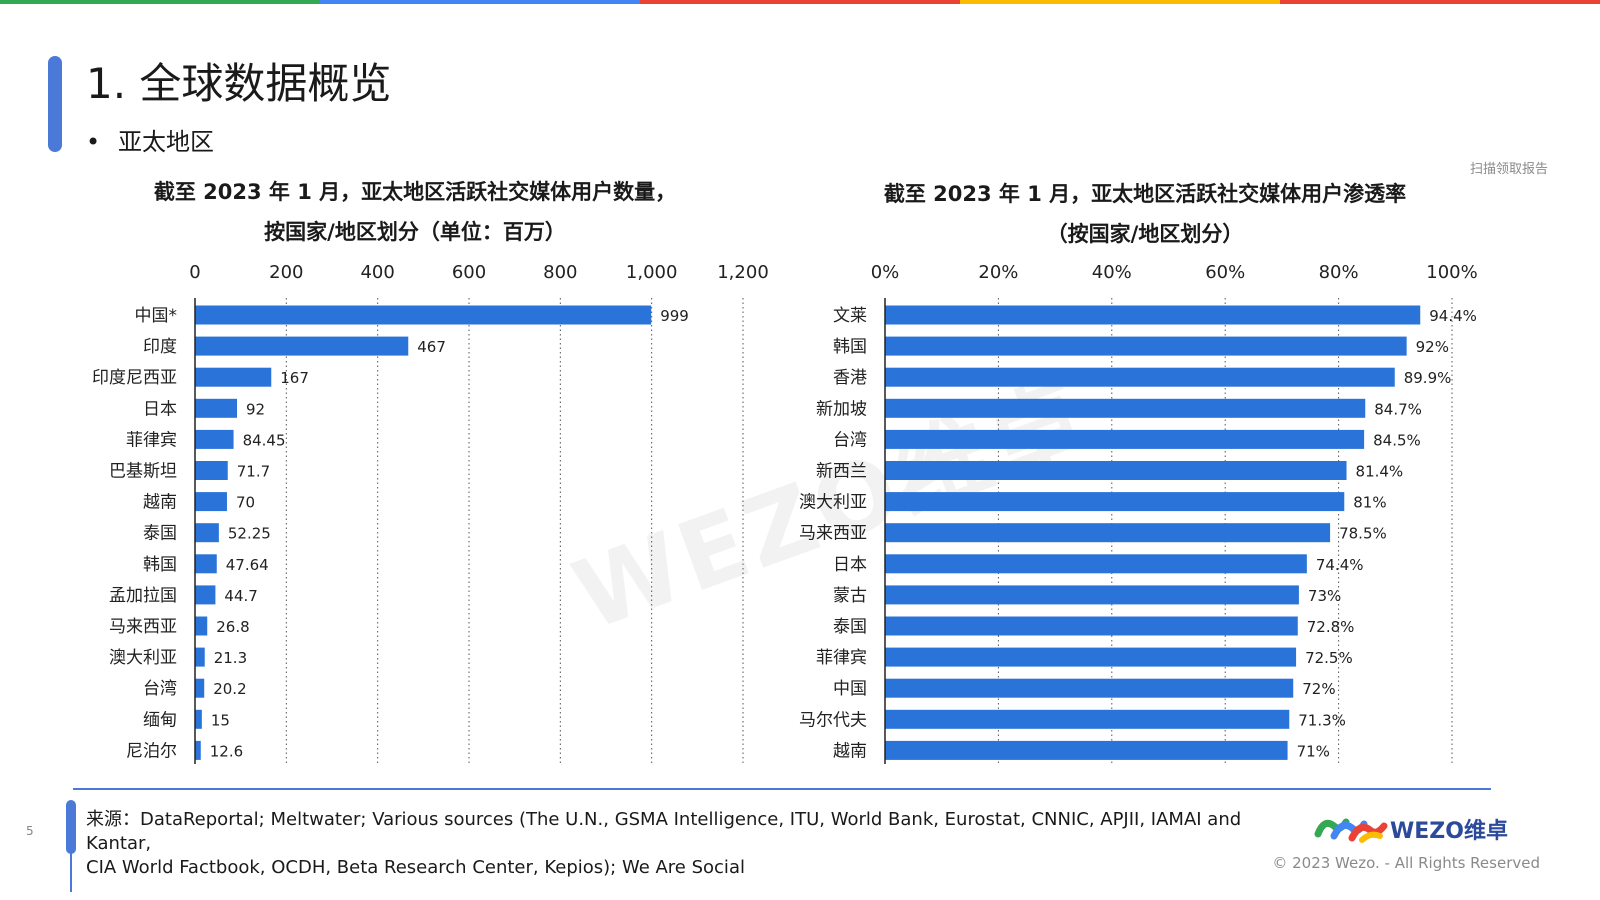 The width and height of the screenshot is (1600, 900). I want to click on right-chart-category-label: 新加坡, so click(841, 409).